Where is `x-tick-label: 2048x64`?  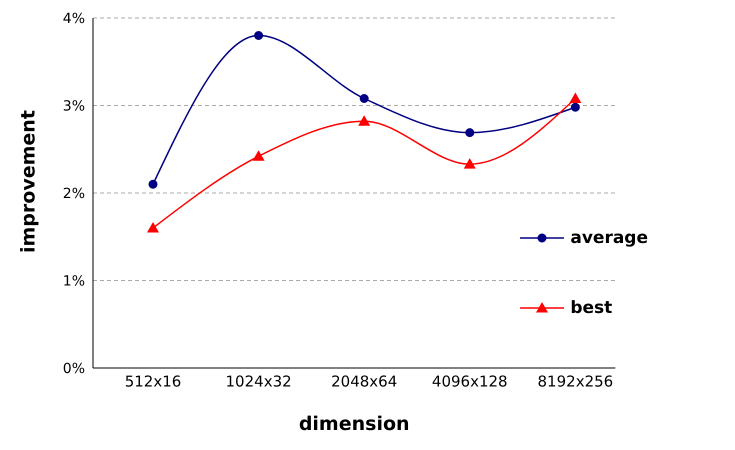 x-tick-label: 2048x64 is located at coordinates (364, 381).